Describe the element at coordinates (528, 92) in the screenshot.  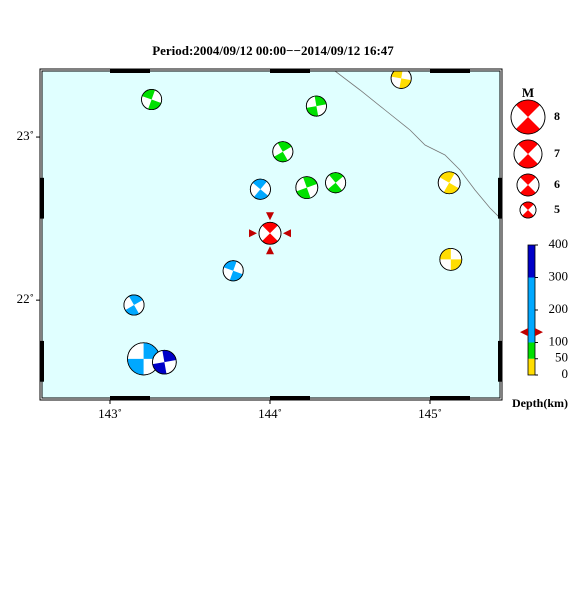
I see `mag-legend-title: M` at that location.